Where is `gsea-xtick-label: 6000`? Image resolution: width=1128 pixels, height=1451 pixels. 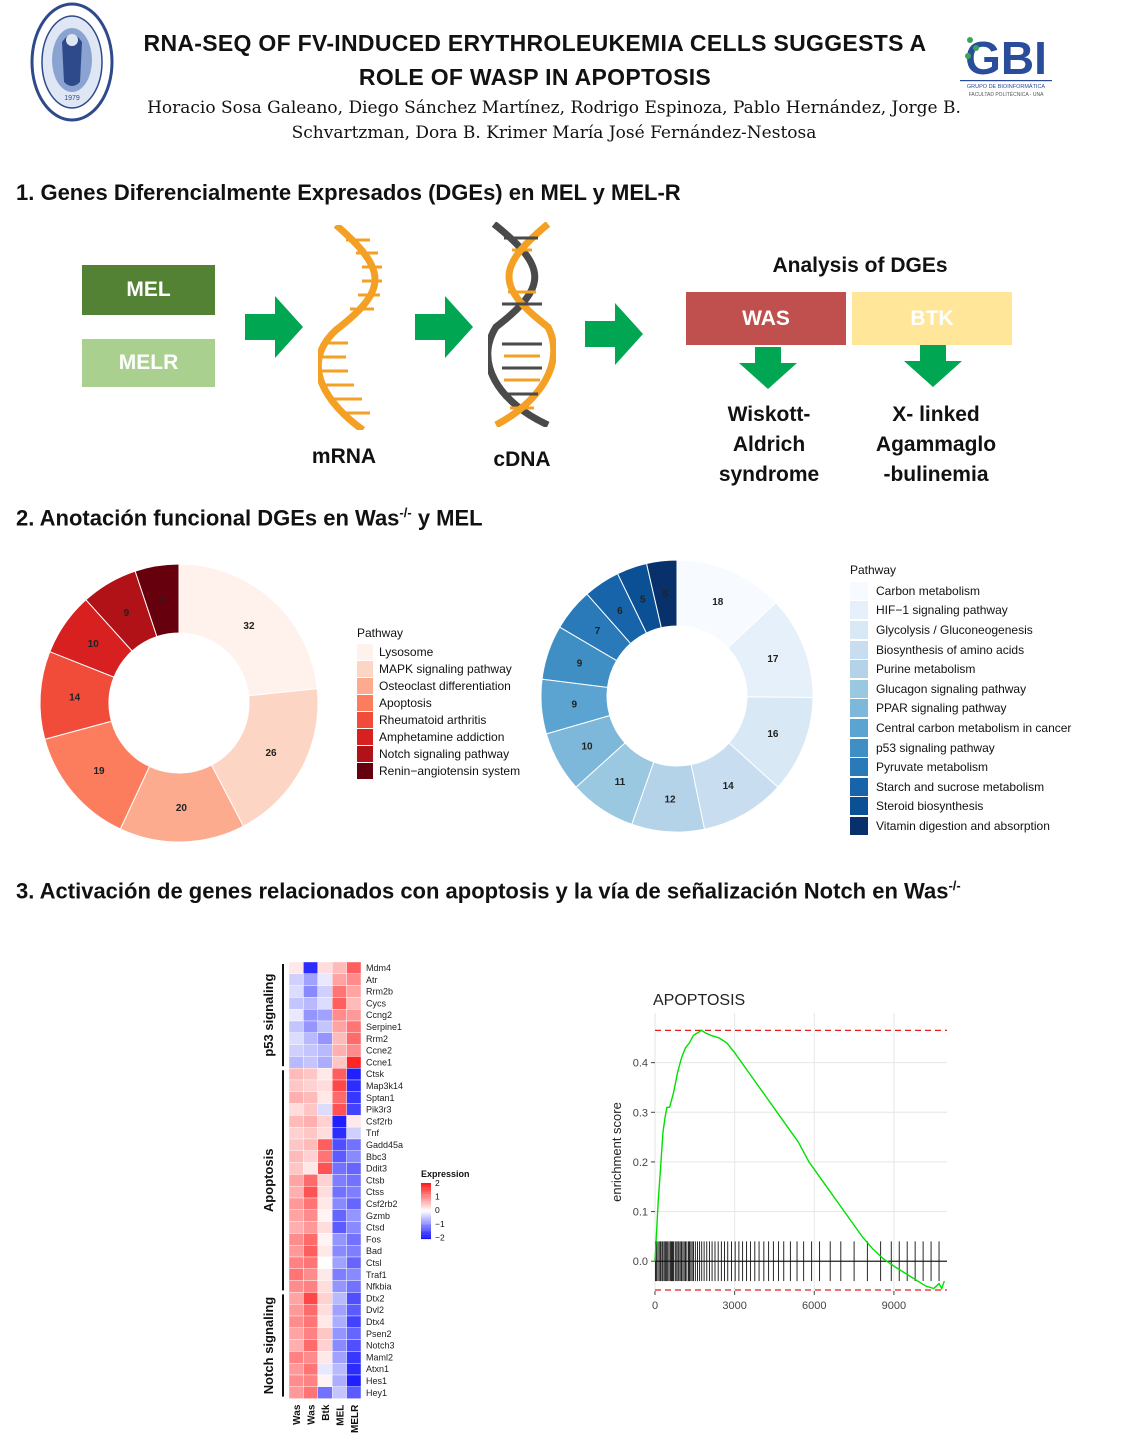
gsea-xtick-label: 6000 is located at coordinates (814, 1306).